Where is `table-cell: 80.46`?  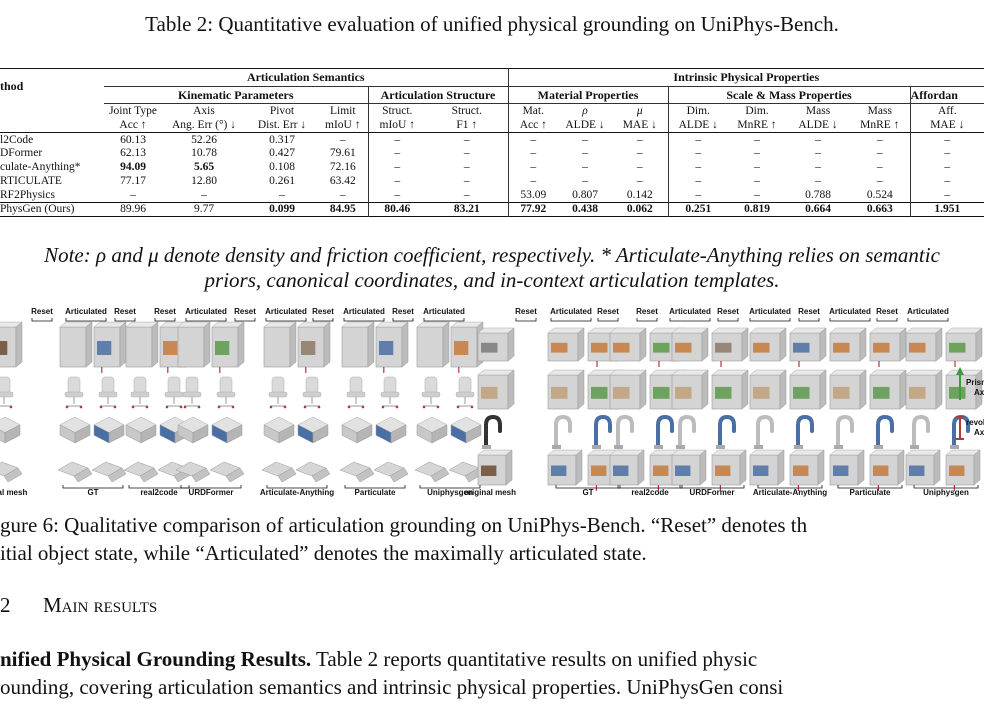
table-cell: 80.46 is located at coordinates (397, 209).